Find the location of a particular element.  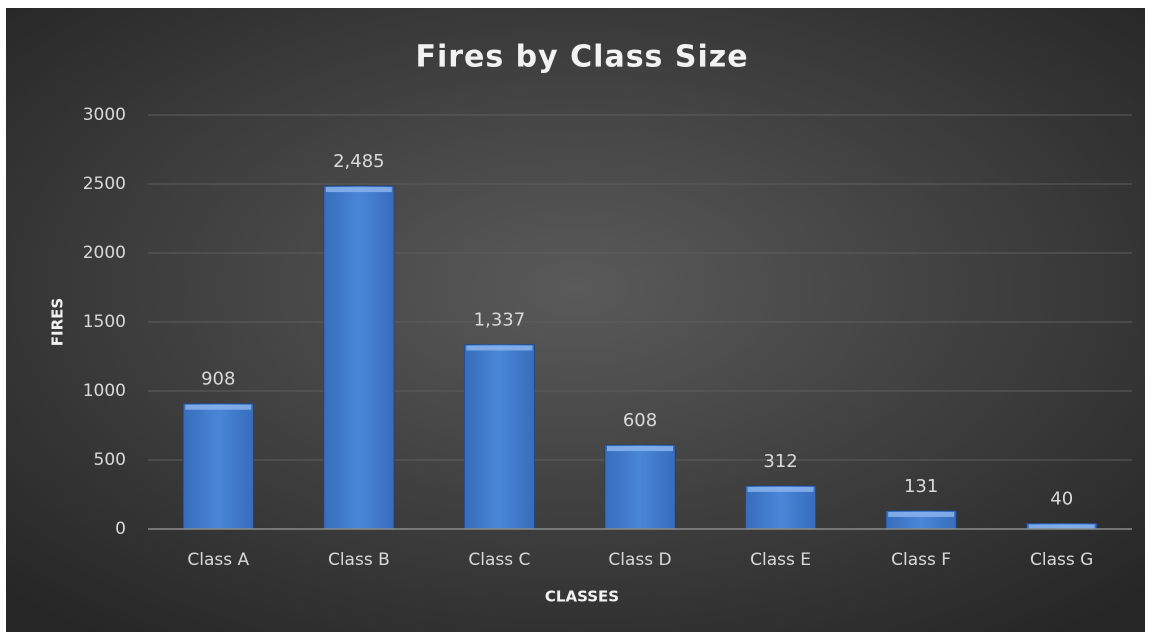

x-tick-label: Class G is located at coordinates (1061, 560).